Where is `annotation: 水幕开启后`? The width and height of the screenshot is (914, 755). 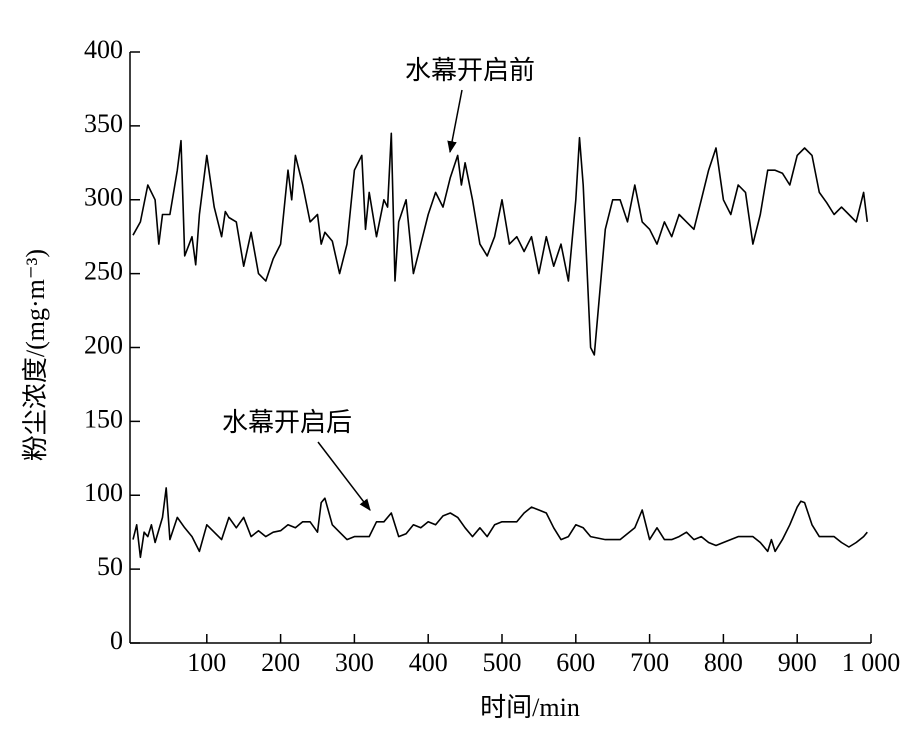
annotation: 水幕开启后 is located at coordinates (287, 422).